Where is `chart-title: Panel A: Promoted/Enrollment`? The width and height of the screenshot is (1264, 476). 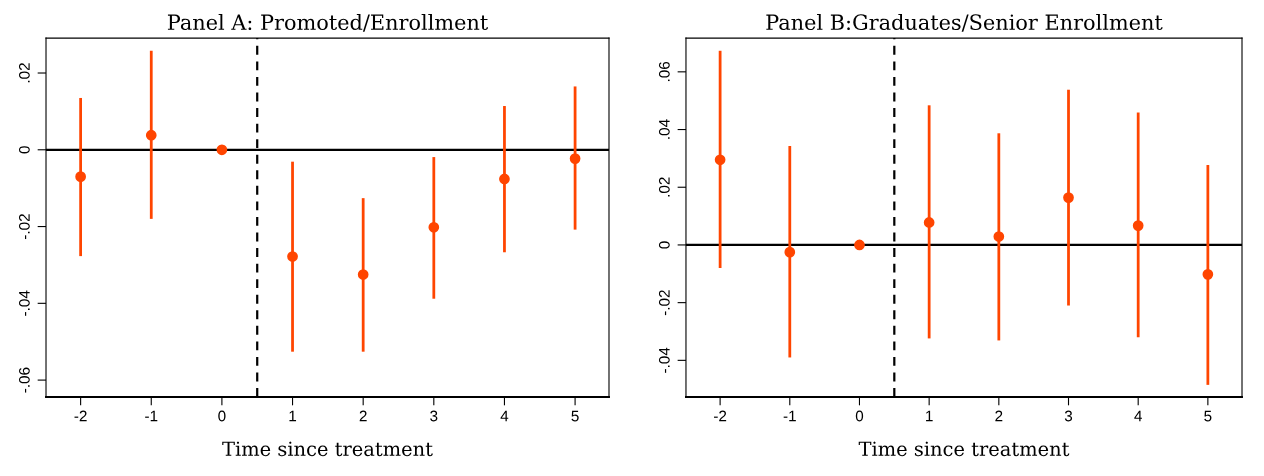 chart-title: Panel A: Promoted/Enrollment is located at coordinates (328, 22).